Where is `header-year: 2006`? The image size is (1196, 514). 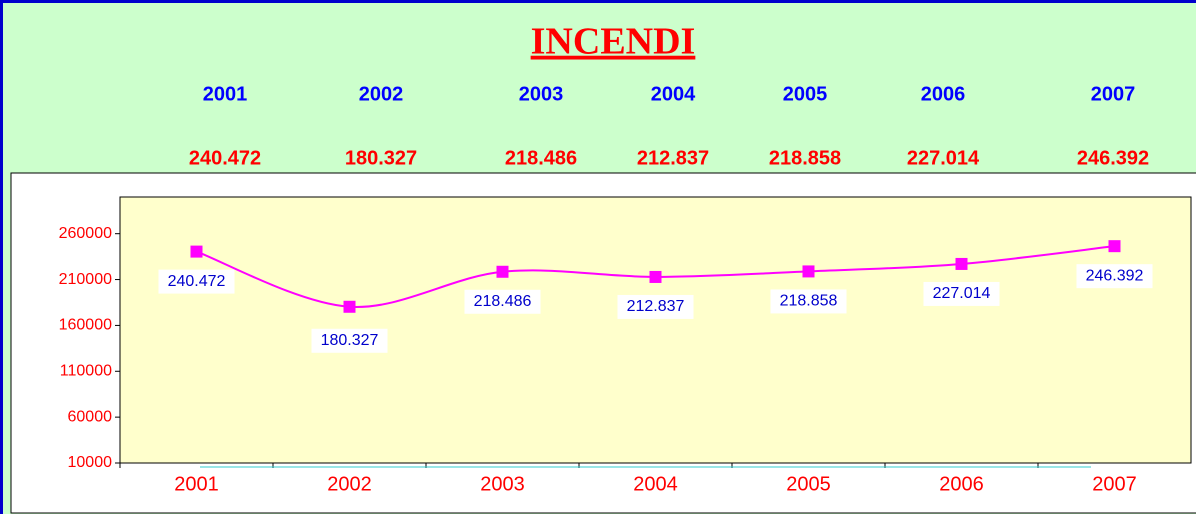 header-year: 2006 is located at coordinates (943, 94).